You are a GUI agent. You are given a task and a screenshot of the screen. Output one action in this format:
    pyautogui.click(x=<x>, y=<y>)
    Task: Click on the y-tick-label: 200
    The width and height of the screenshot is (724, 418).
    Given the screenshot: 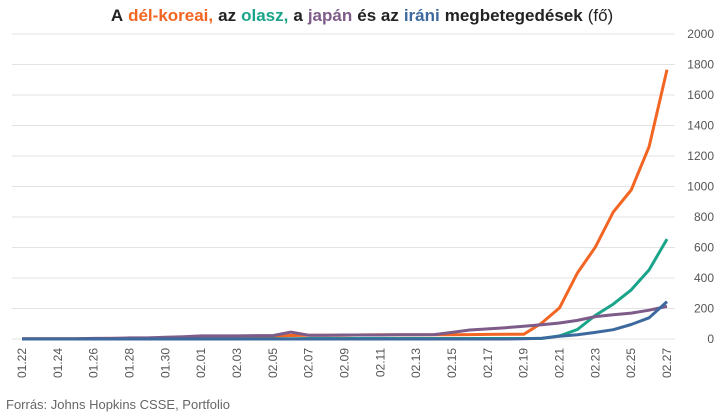 What is the action you would take?
    pyautogui.click(x=704, y=309)
    